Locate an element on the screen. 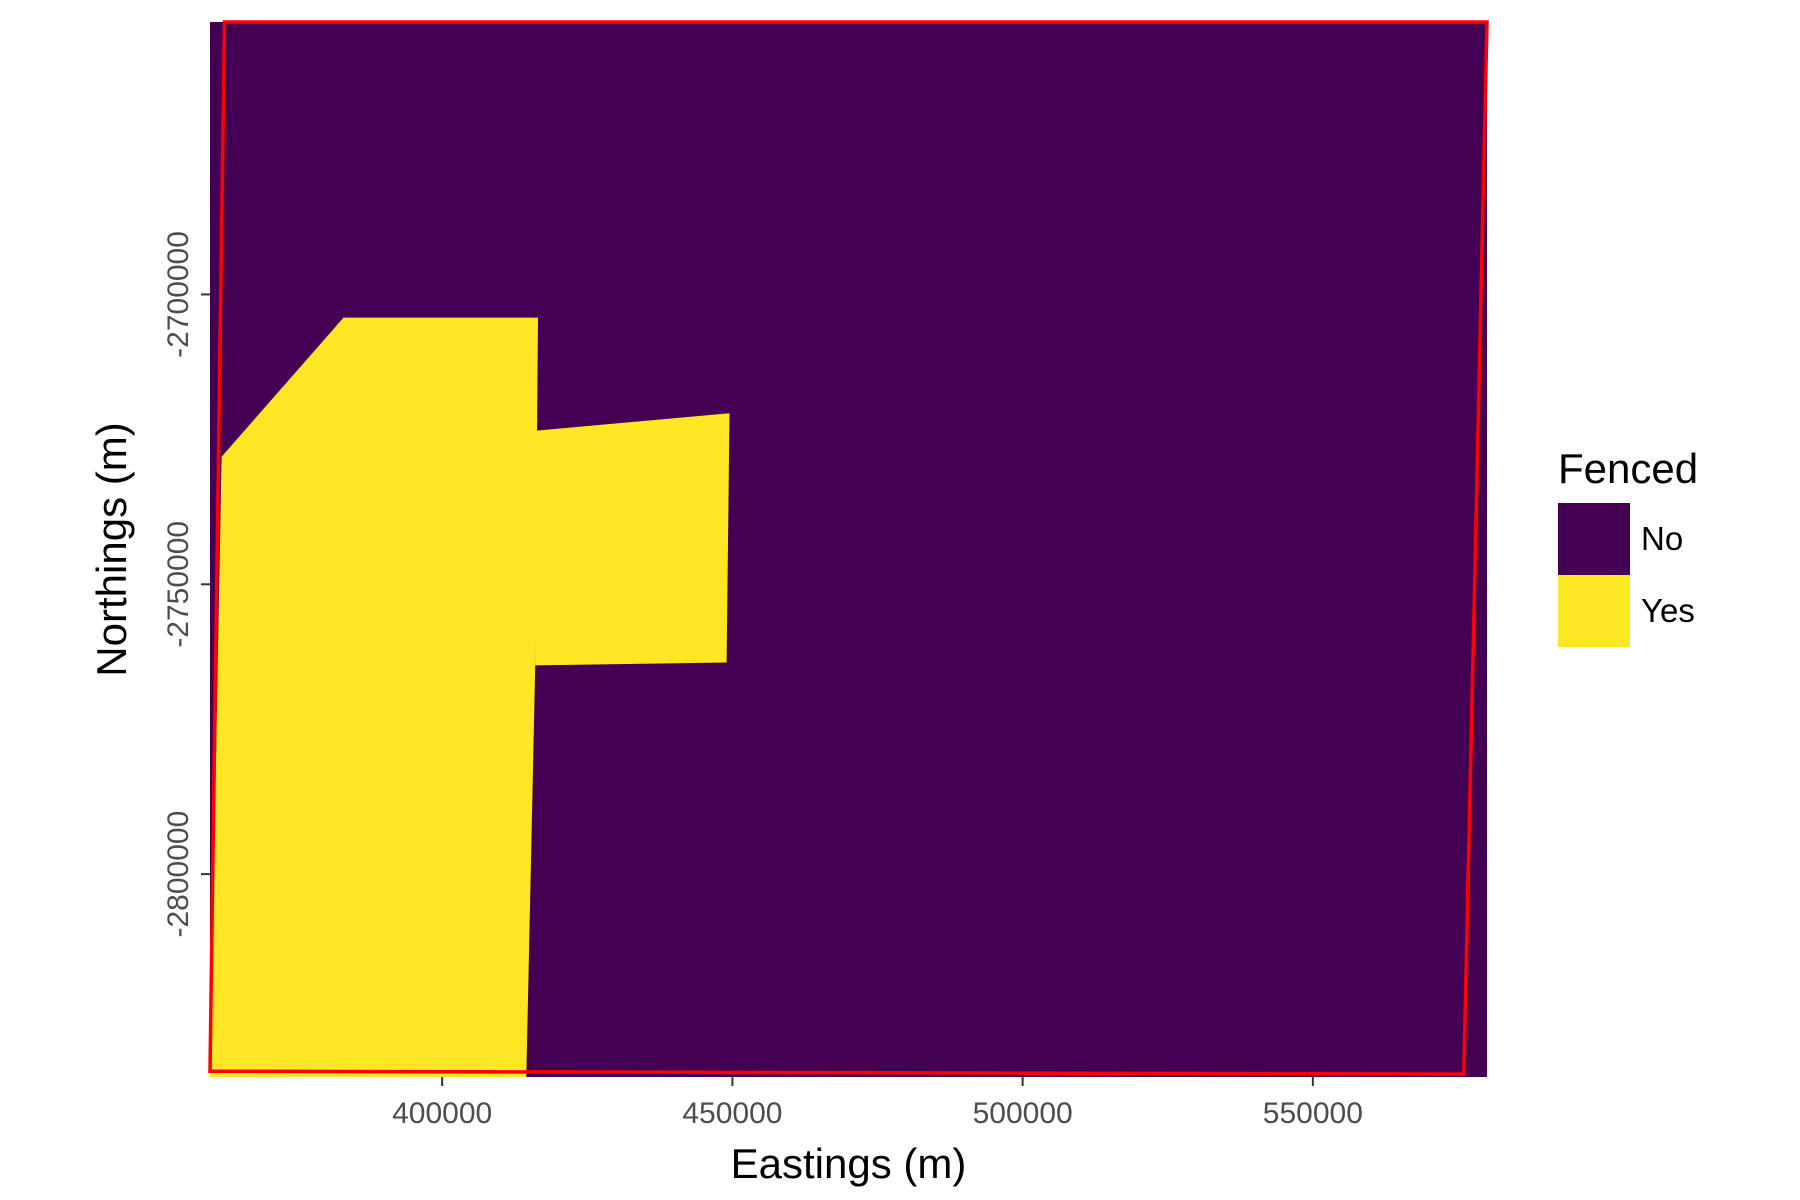 The height and width of the screenshot is (1200, 1800). y-axis: -2700000 -2750000 -2800000 is located at coordinates (186, 584).